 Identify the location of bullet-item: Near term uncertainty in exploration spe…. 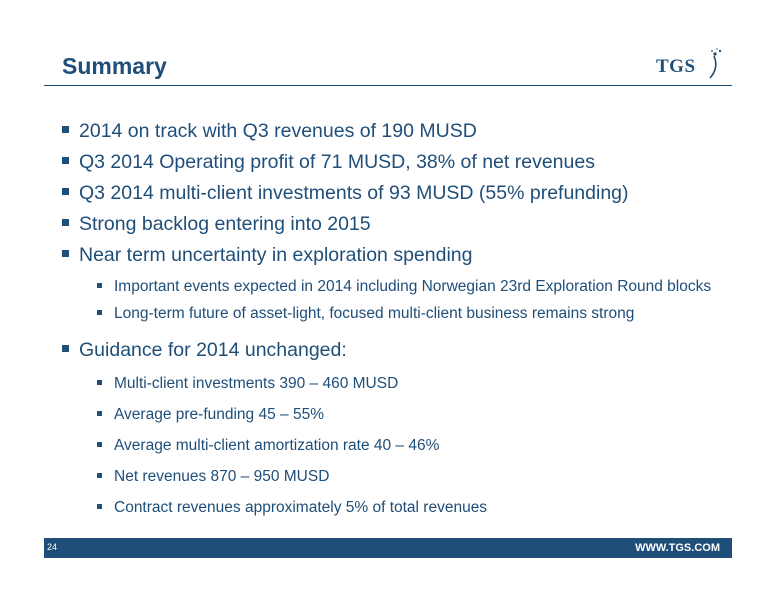
(397, 255).